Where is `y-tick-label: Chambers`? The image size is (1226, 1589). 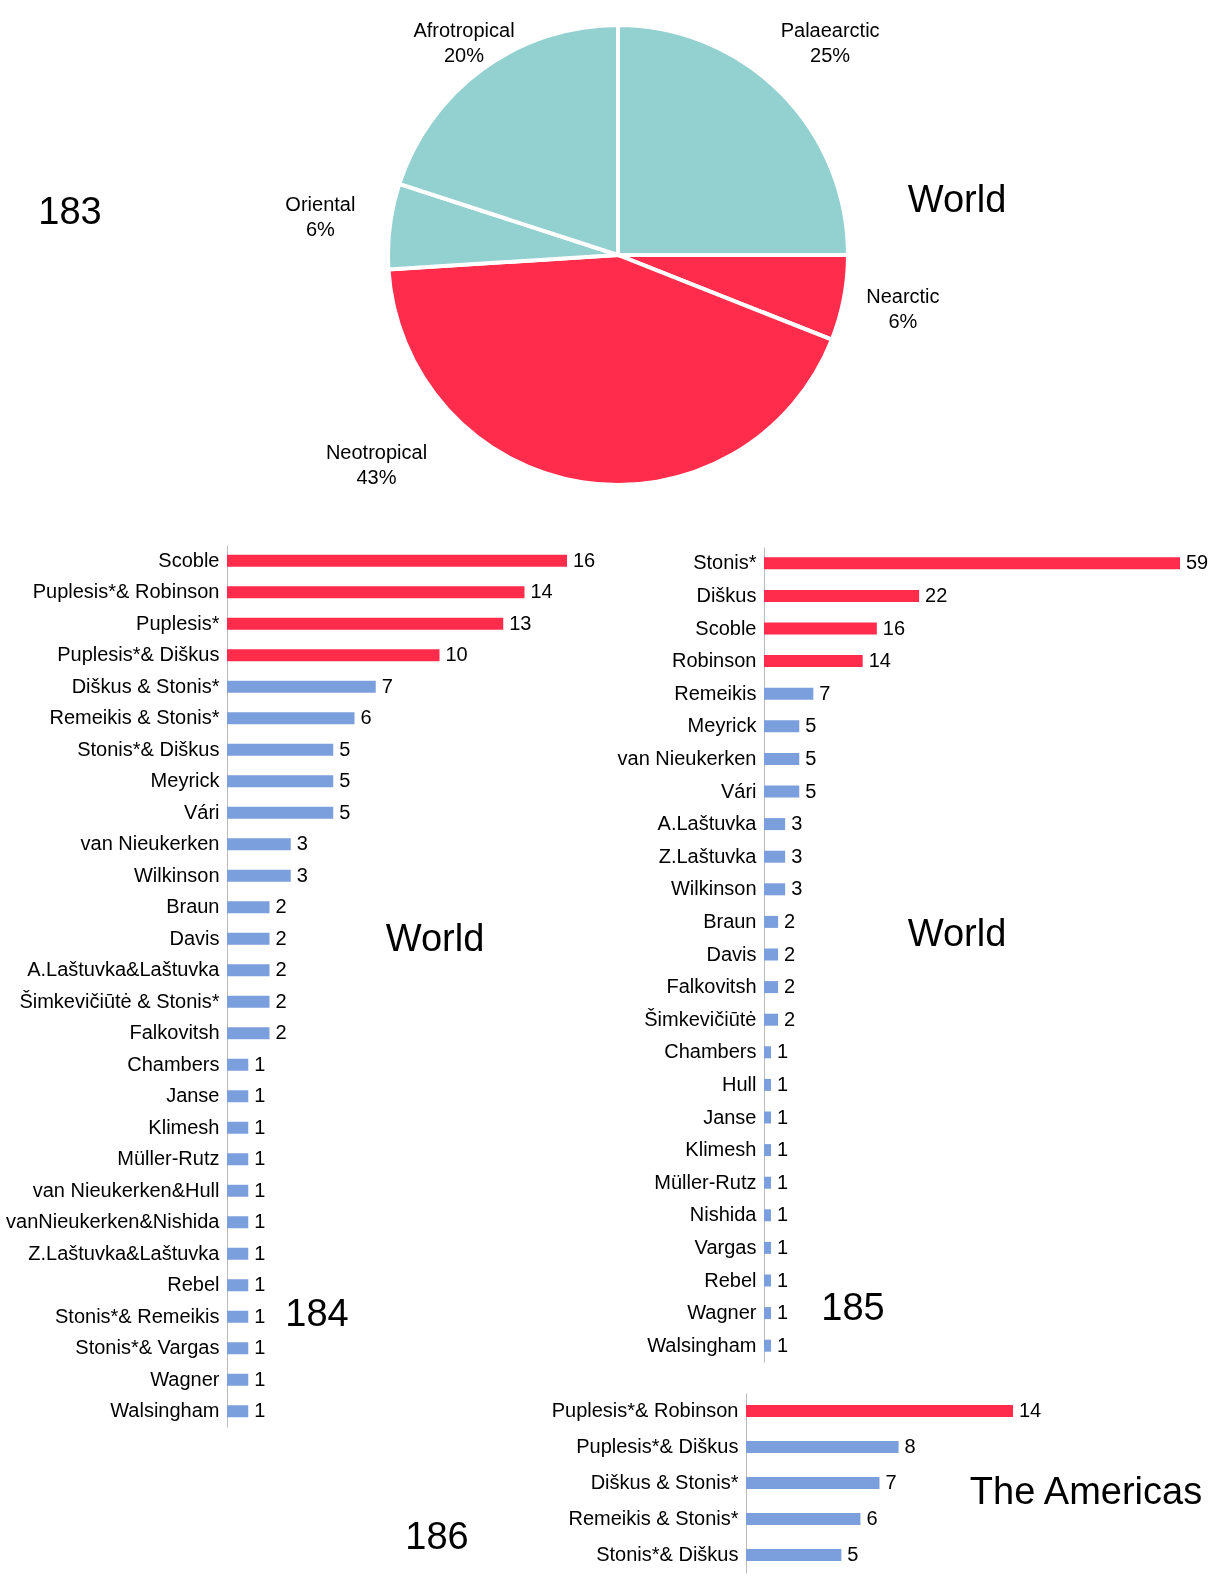
y-tick-label: Chambers is located at coordinates (173, 1063).